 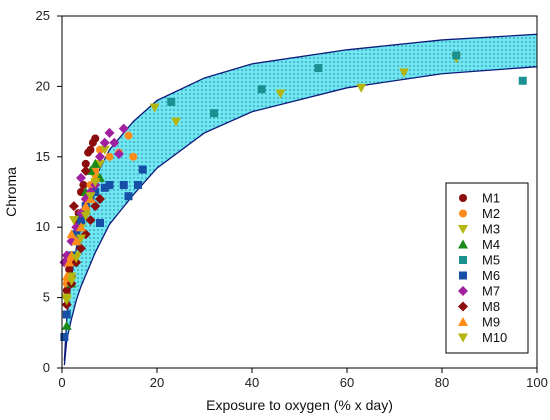 What do you see at coordinates (463, 260) in the screenshot?
I see `legend-marker-m5` at bounding box center [463, 260].